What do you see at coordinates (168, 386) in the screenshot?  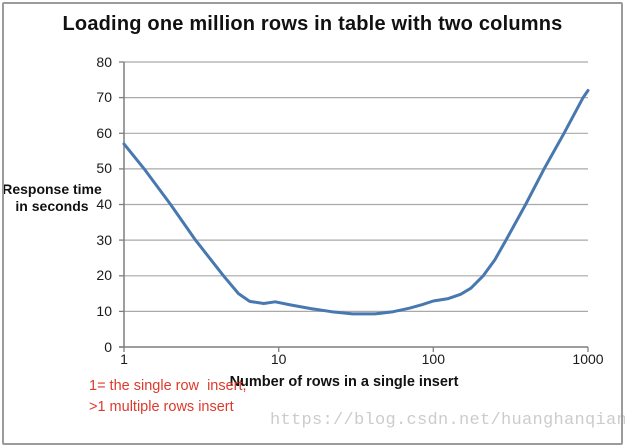 I see `annotation-line1: 1= the single row insert,` at bounding box center [168, 386].